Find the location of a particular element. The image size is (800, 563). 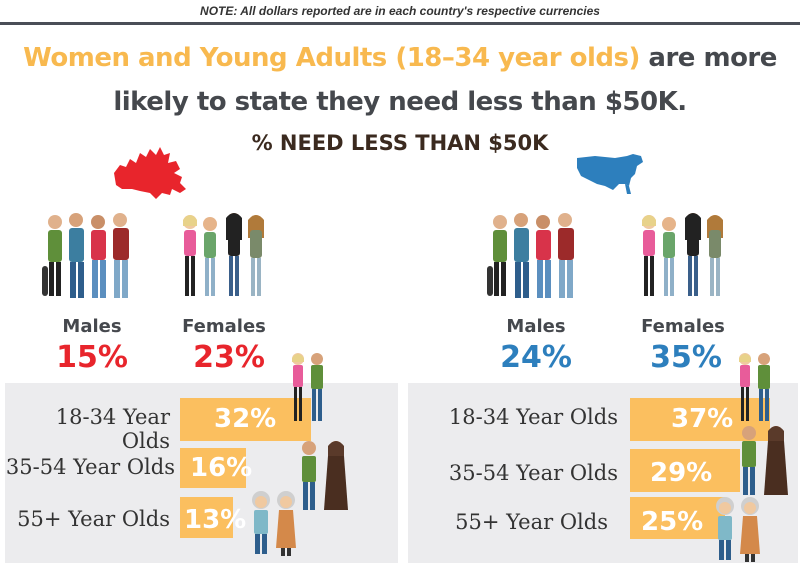

note-divider is located at coordinates (400, 23).